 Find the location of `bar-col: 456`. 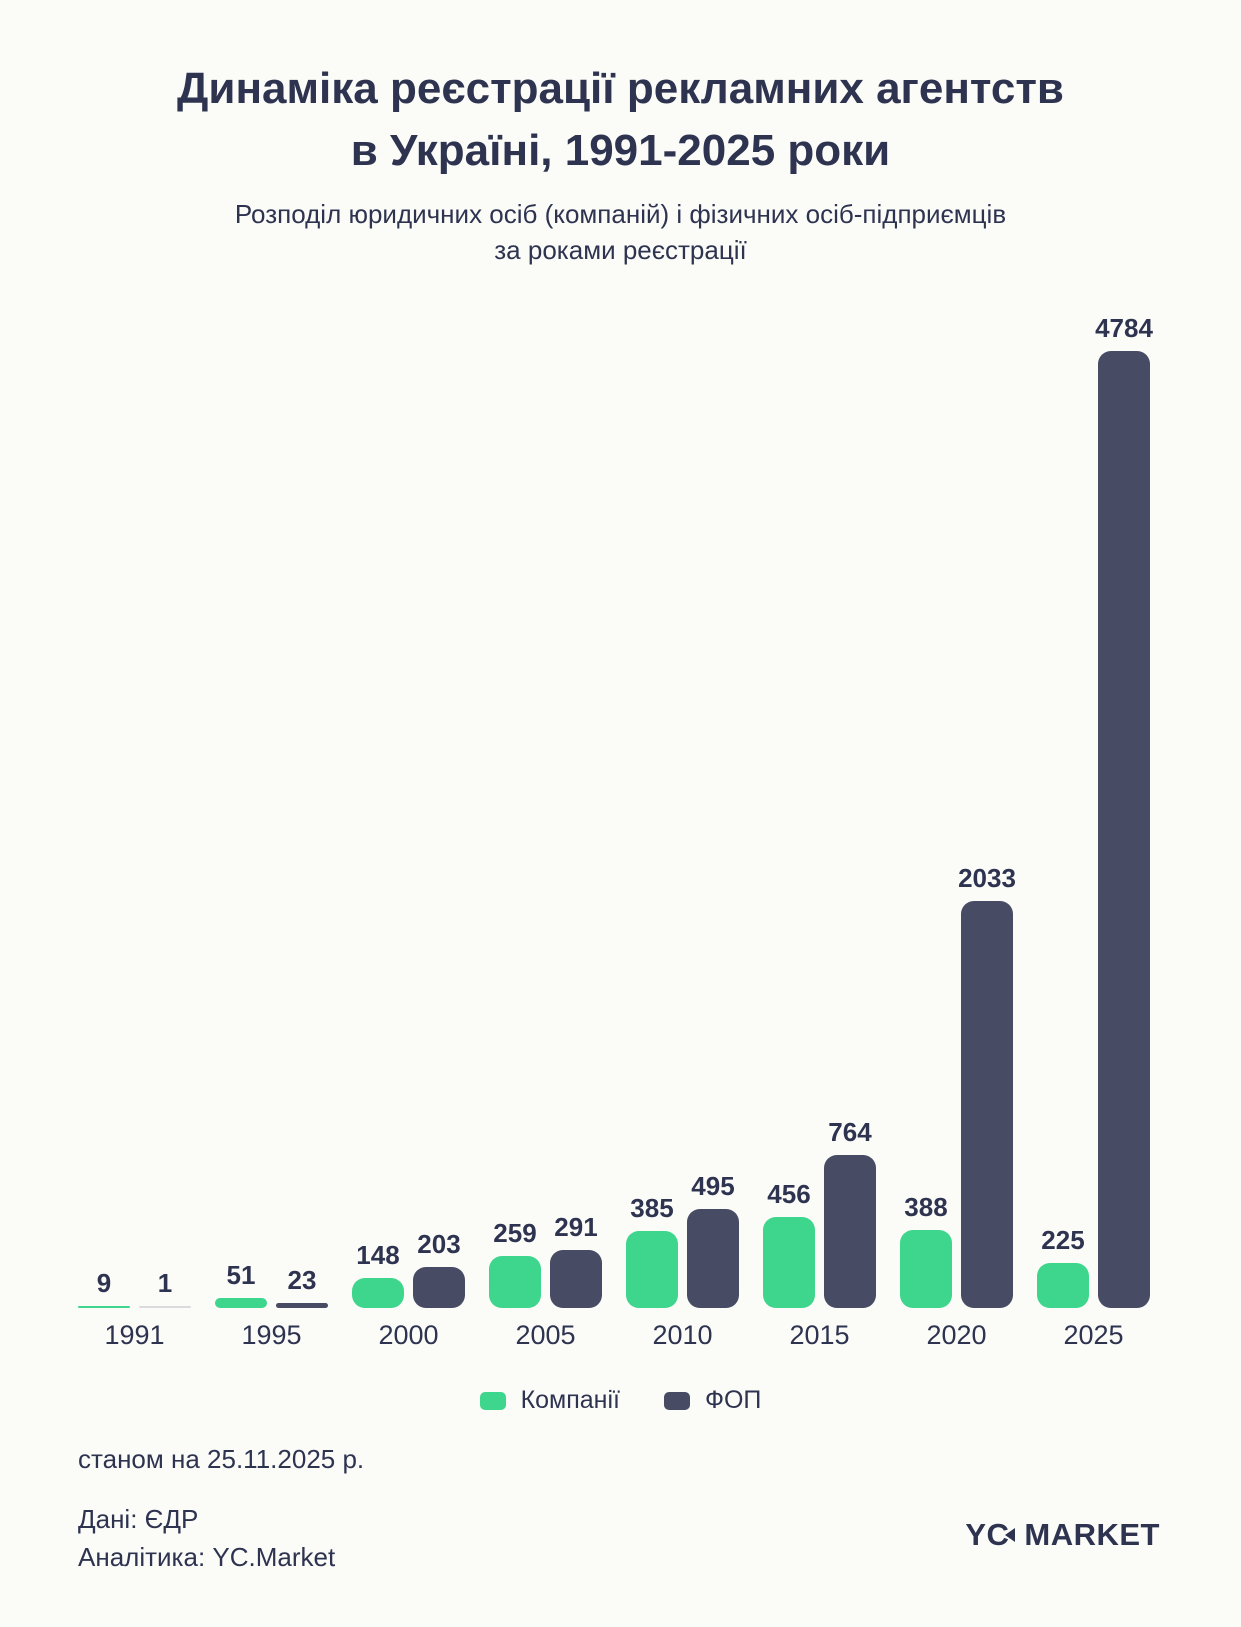

bar-col: 456 is located at coordinates (789, 1244).